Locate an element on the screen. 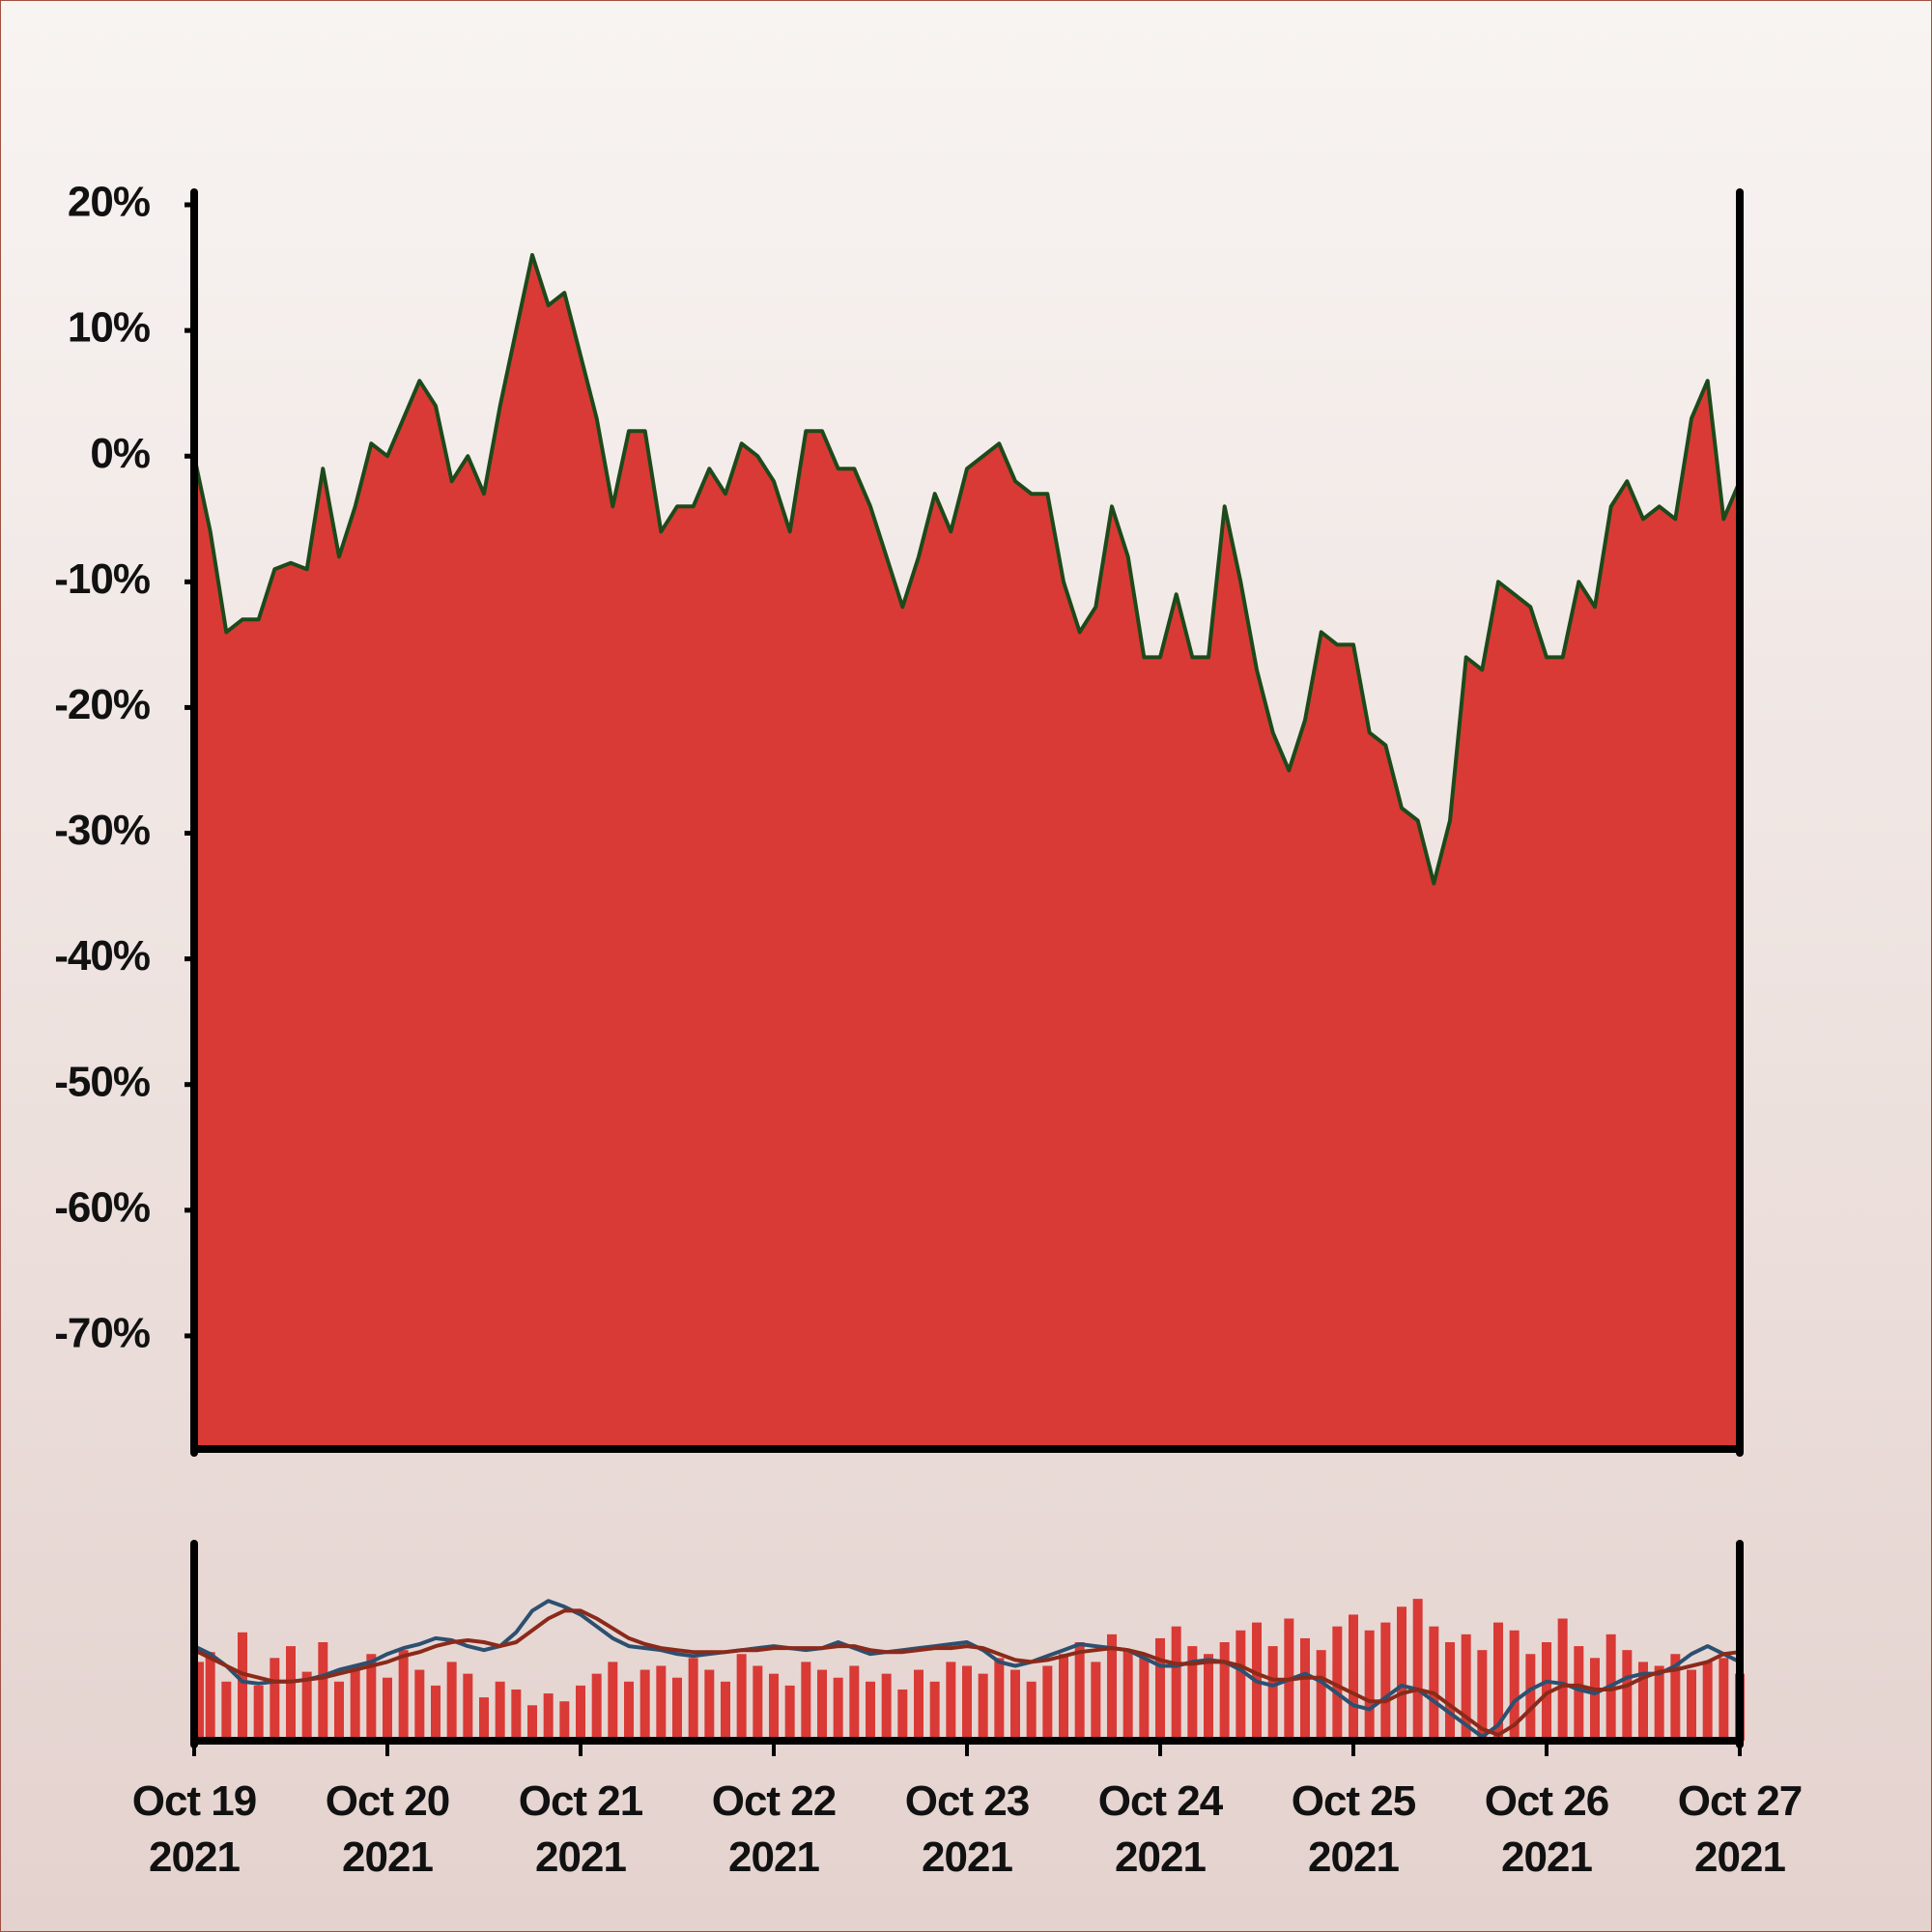 The image size is (1932, 1932). x-tick-label: Oct 26 2021 is located at coordinates (1547, 1829).